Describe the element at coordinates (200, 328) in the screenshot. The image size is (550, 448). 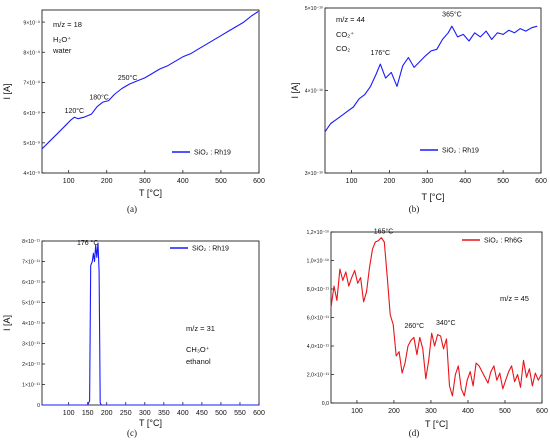
I see `panel-c-info-line: m/z = 31` at that location.